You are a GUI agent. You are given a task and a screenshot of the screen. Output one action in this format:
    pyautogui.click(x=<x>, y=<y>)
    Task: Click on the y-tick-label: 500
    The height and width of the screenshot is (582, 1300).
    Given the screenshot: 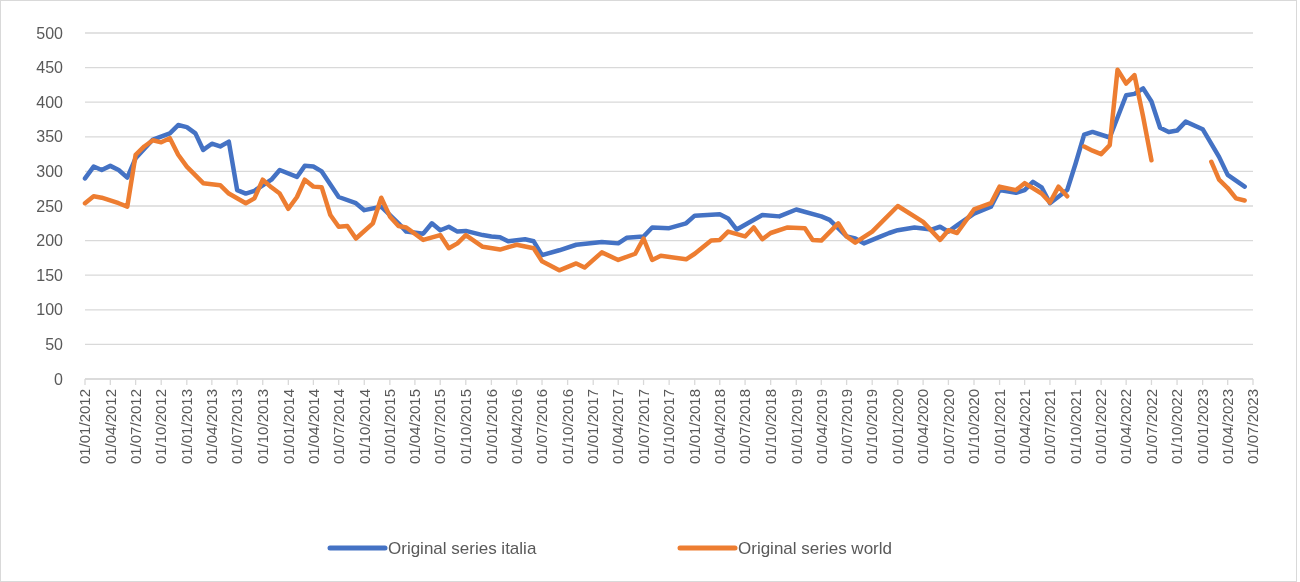 What is the action you would take?
    pyautogui.click(x=50, y=33)
    